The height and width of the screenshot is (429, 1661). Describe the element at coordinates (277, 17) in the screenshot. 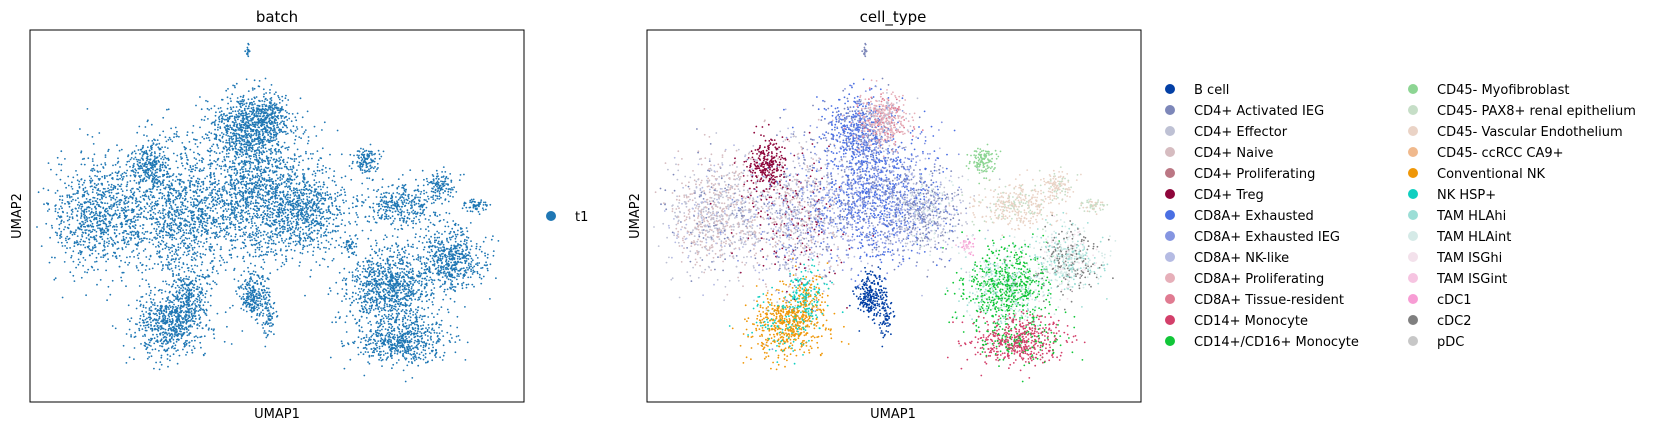

I see `batch-title: batch` at that location.